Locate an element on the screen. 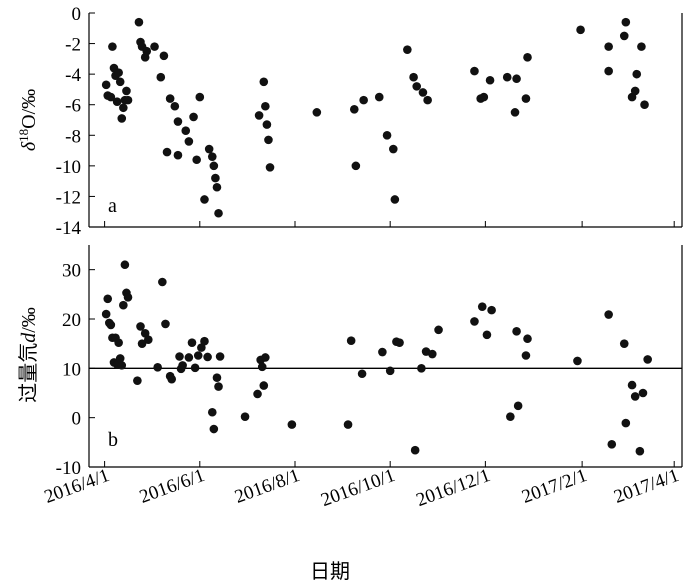 The image size is (700, 584). y-tick-label: 10 is located at coordinates (71, 369).